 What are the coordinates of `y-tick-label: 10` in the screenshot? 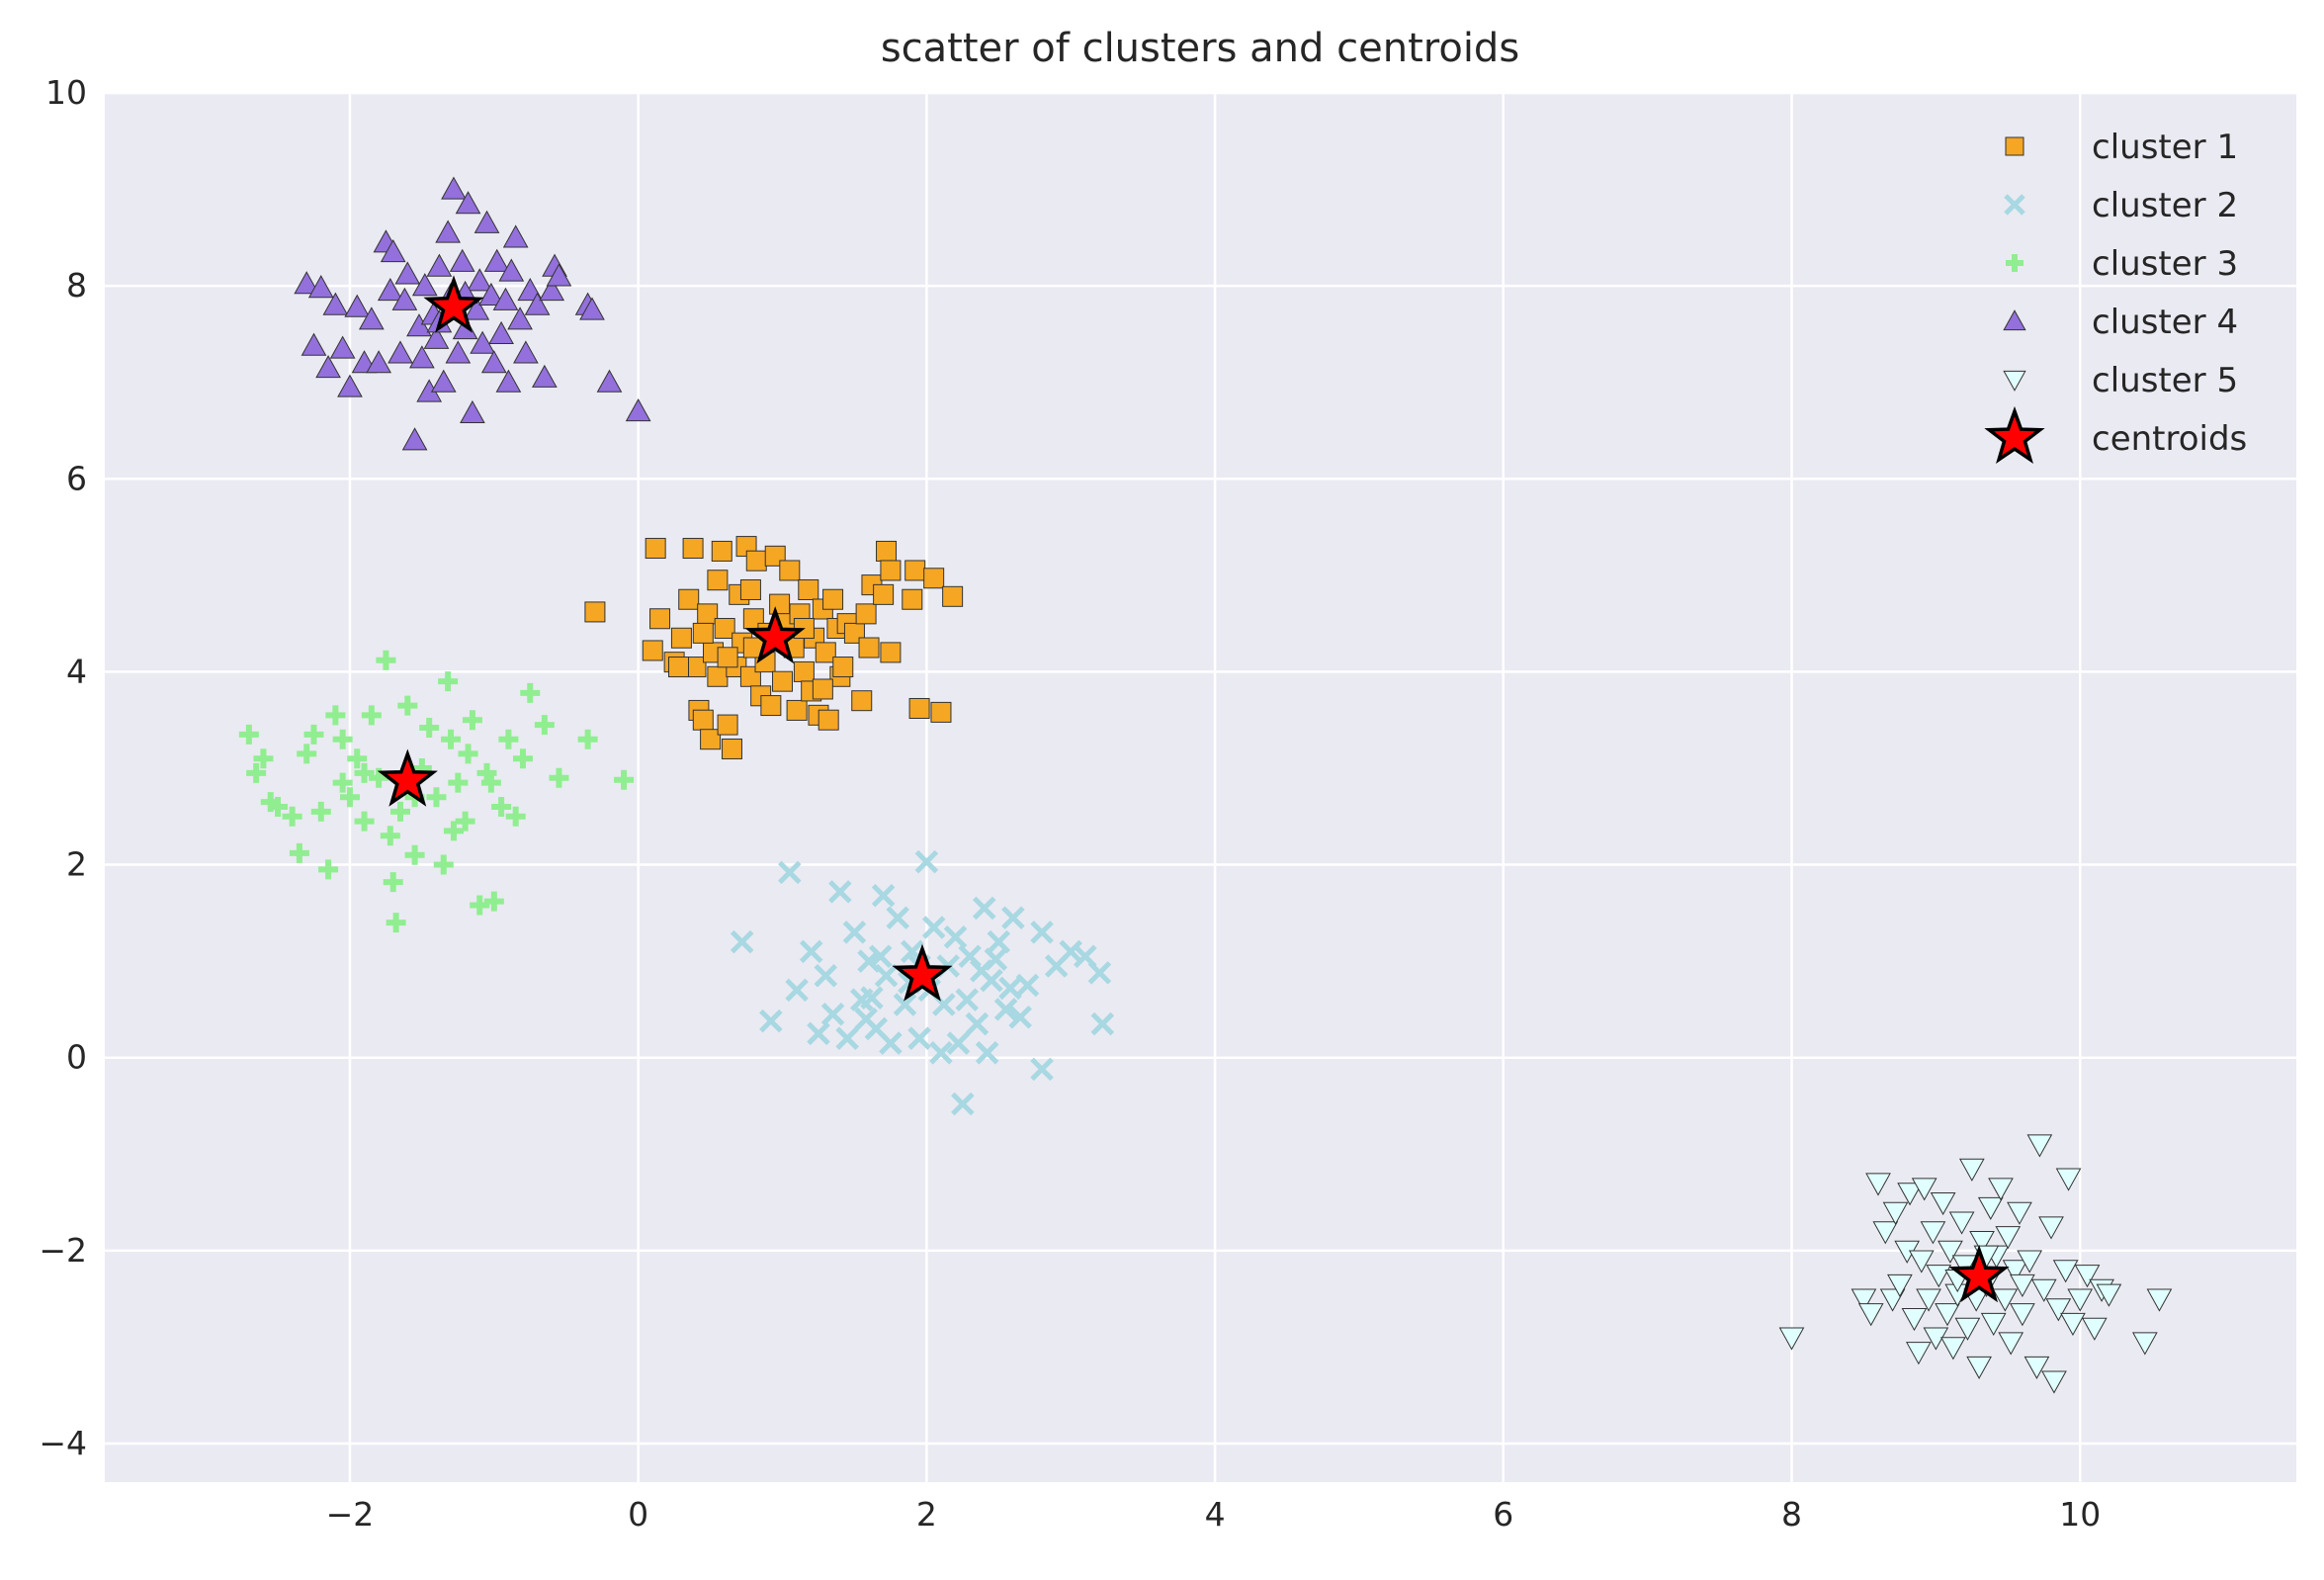 It's located at (66, 92).